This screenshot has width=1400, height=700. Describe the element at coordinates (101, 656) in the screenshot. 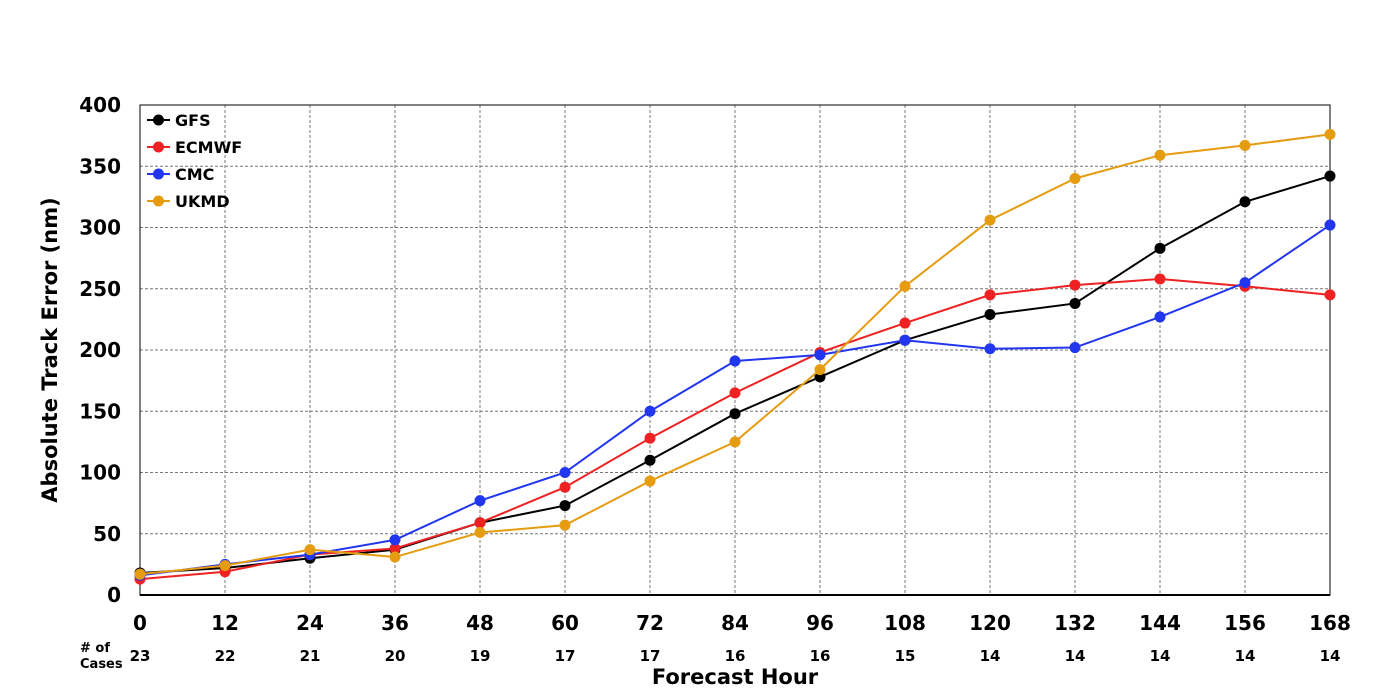

I see `cases-label: # of Cases` at that location.